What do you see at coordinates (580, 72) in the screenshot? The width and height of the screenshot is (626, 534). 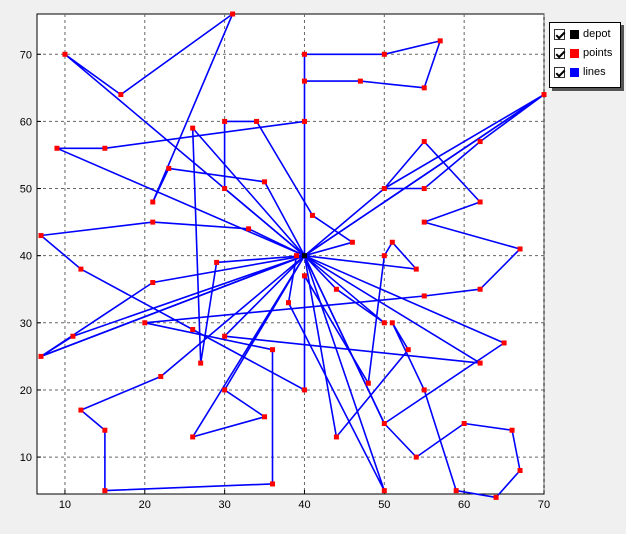 I see `legend-item-lines: lines` at bounding box center [580, 72].